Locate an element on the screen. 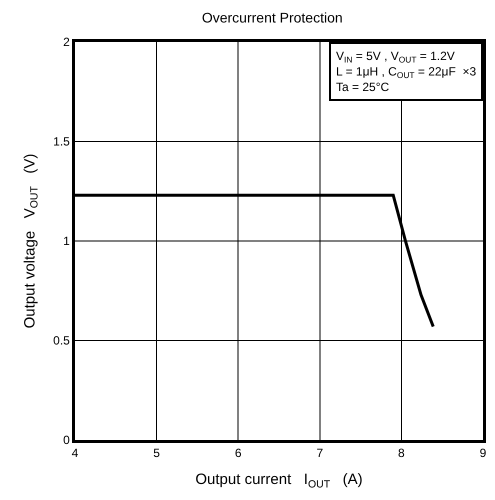 The image size is (495, 500). x-tick-label: 9 is located at coordinates (483, 453).